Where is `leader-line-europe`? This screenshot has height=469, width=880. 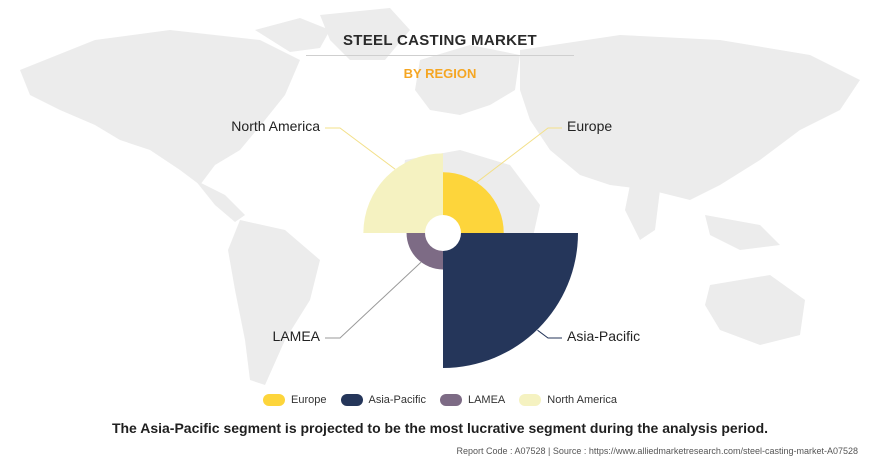 leader-line-europe is located at coordinates (519, 155).